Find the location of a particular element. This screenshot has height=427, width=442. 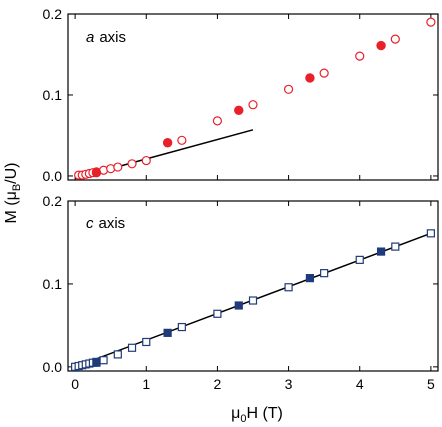

panel-c-label-italic: c is located at coordinates (90, 223).